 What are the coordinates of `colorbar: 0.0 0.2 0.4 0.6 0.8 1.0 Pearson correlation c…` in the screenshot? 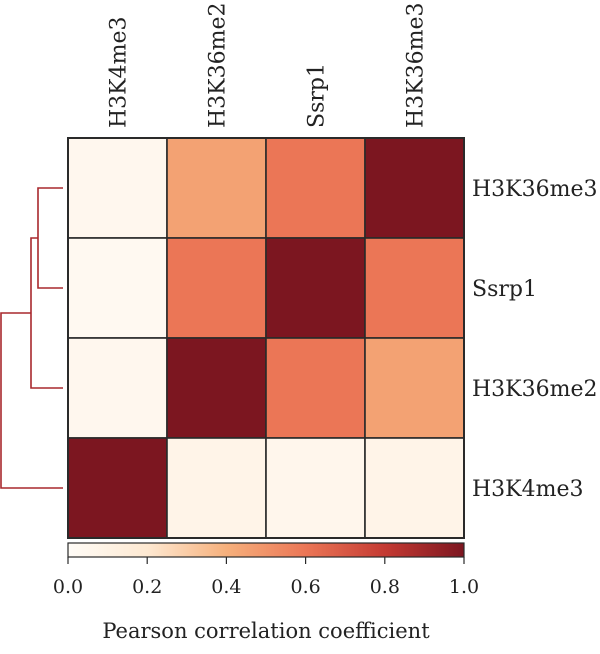 It's located at (266, 592).